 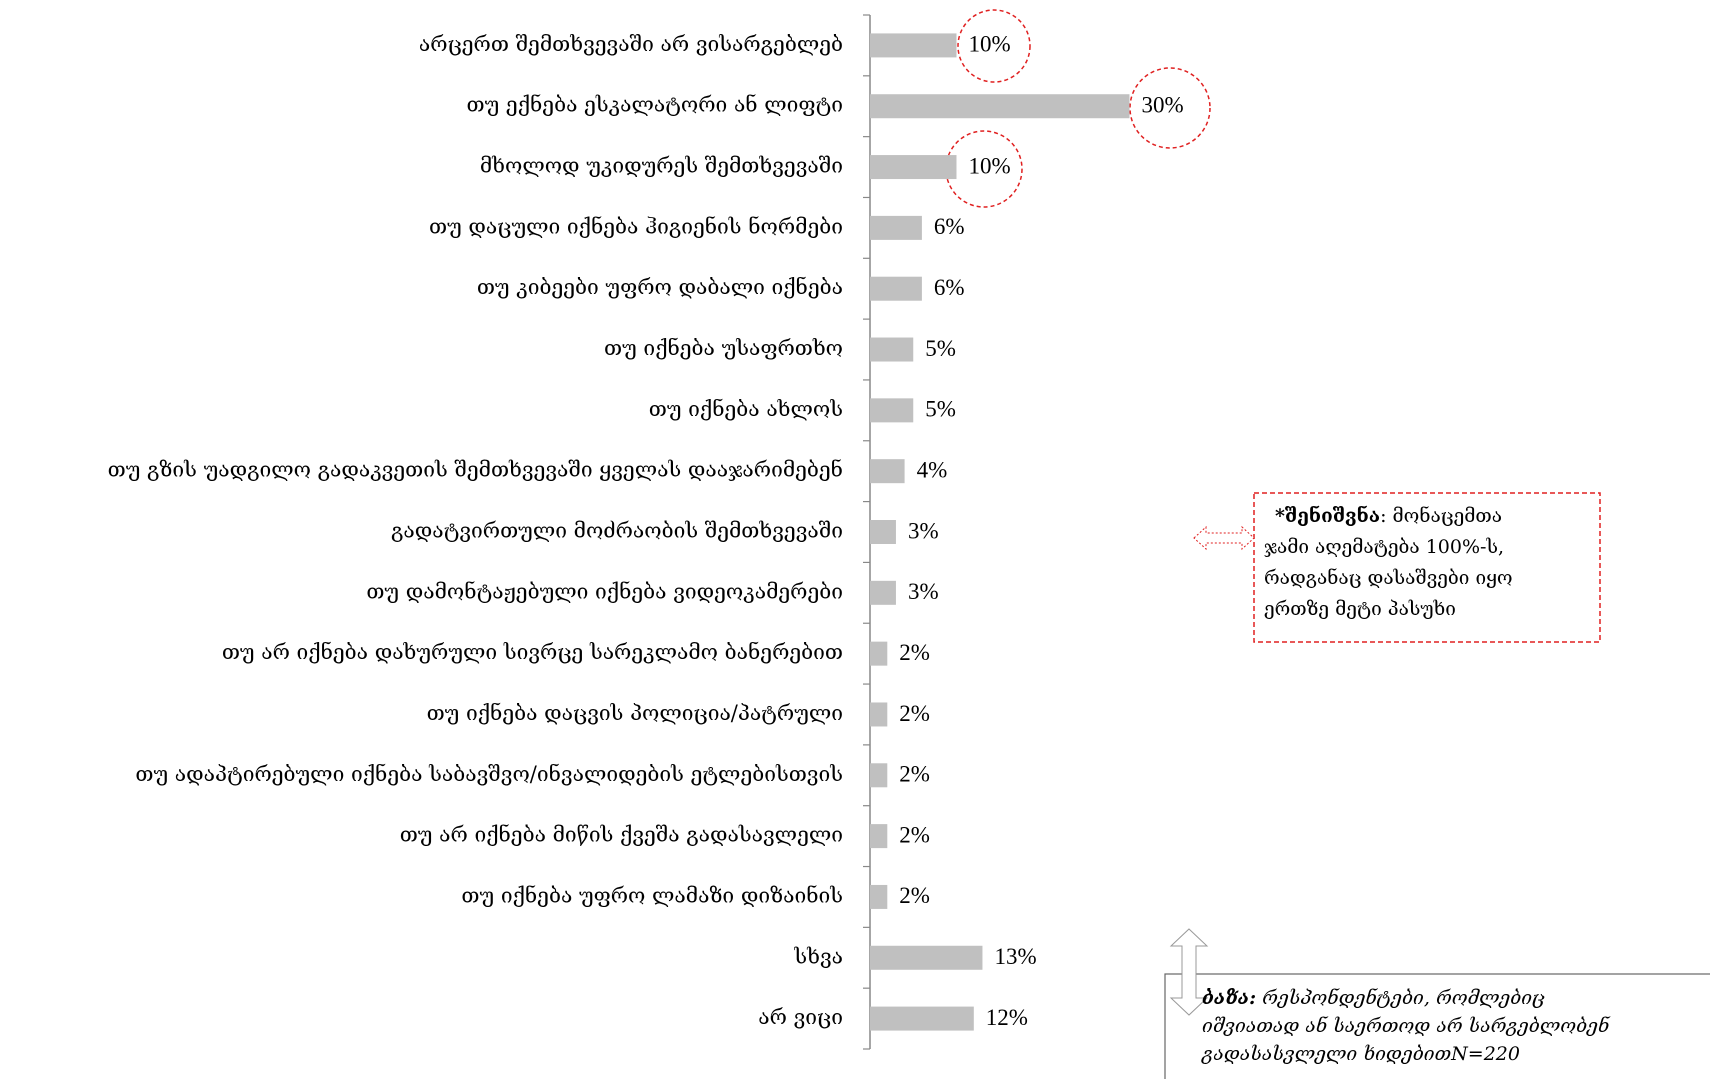 What do you see at coordinates (1189, 972) in the screenshot?
I see `base-arrow` at bounding box center [1189, 972].